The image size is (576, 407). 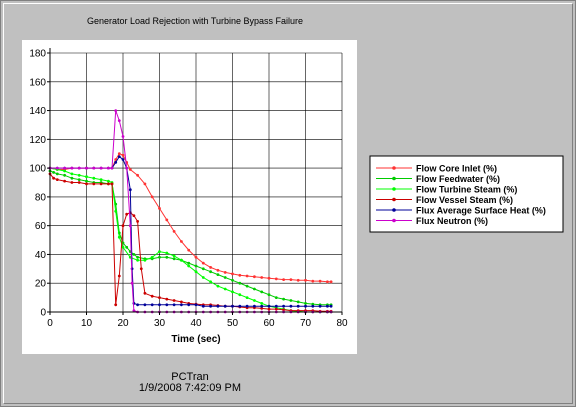 What do you see at coordinates (43, 313) in the screenshot?
I see `y-tick-label: 0` at bounding box center [43, 313].